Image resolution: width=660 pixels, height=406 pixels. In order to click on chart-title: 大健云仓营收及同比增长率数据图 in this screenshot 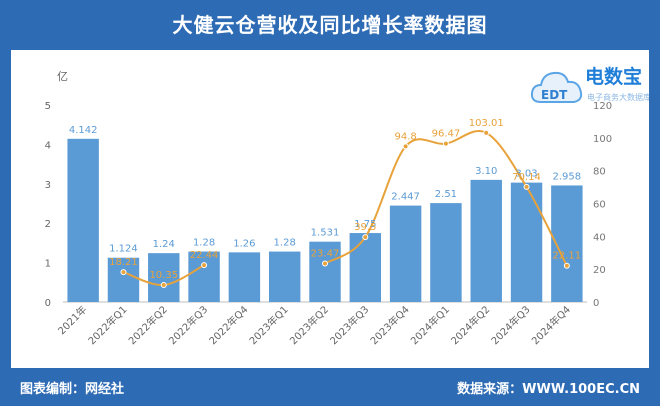, I will do `click(330, 24)`.